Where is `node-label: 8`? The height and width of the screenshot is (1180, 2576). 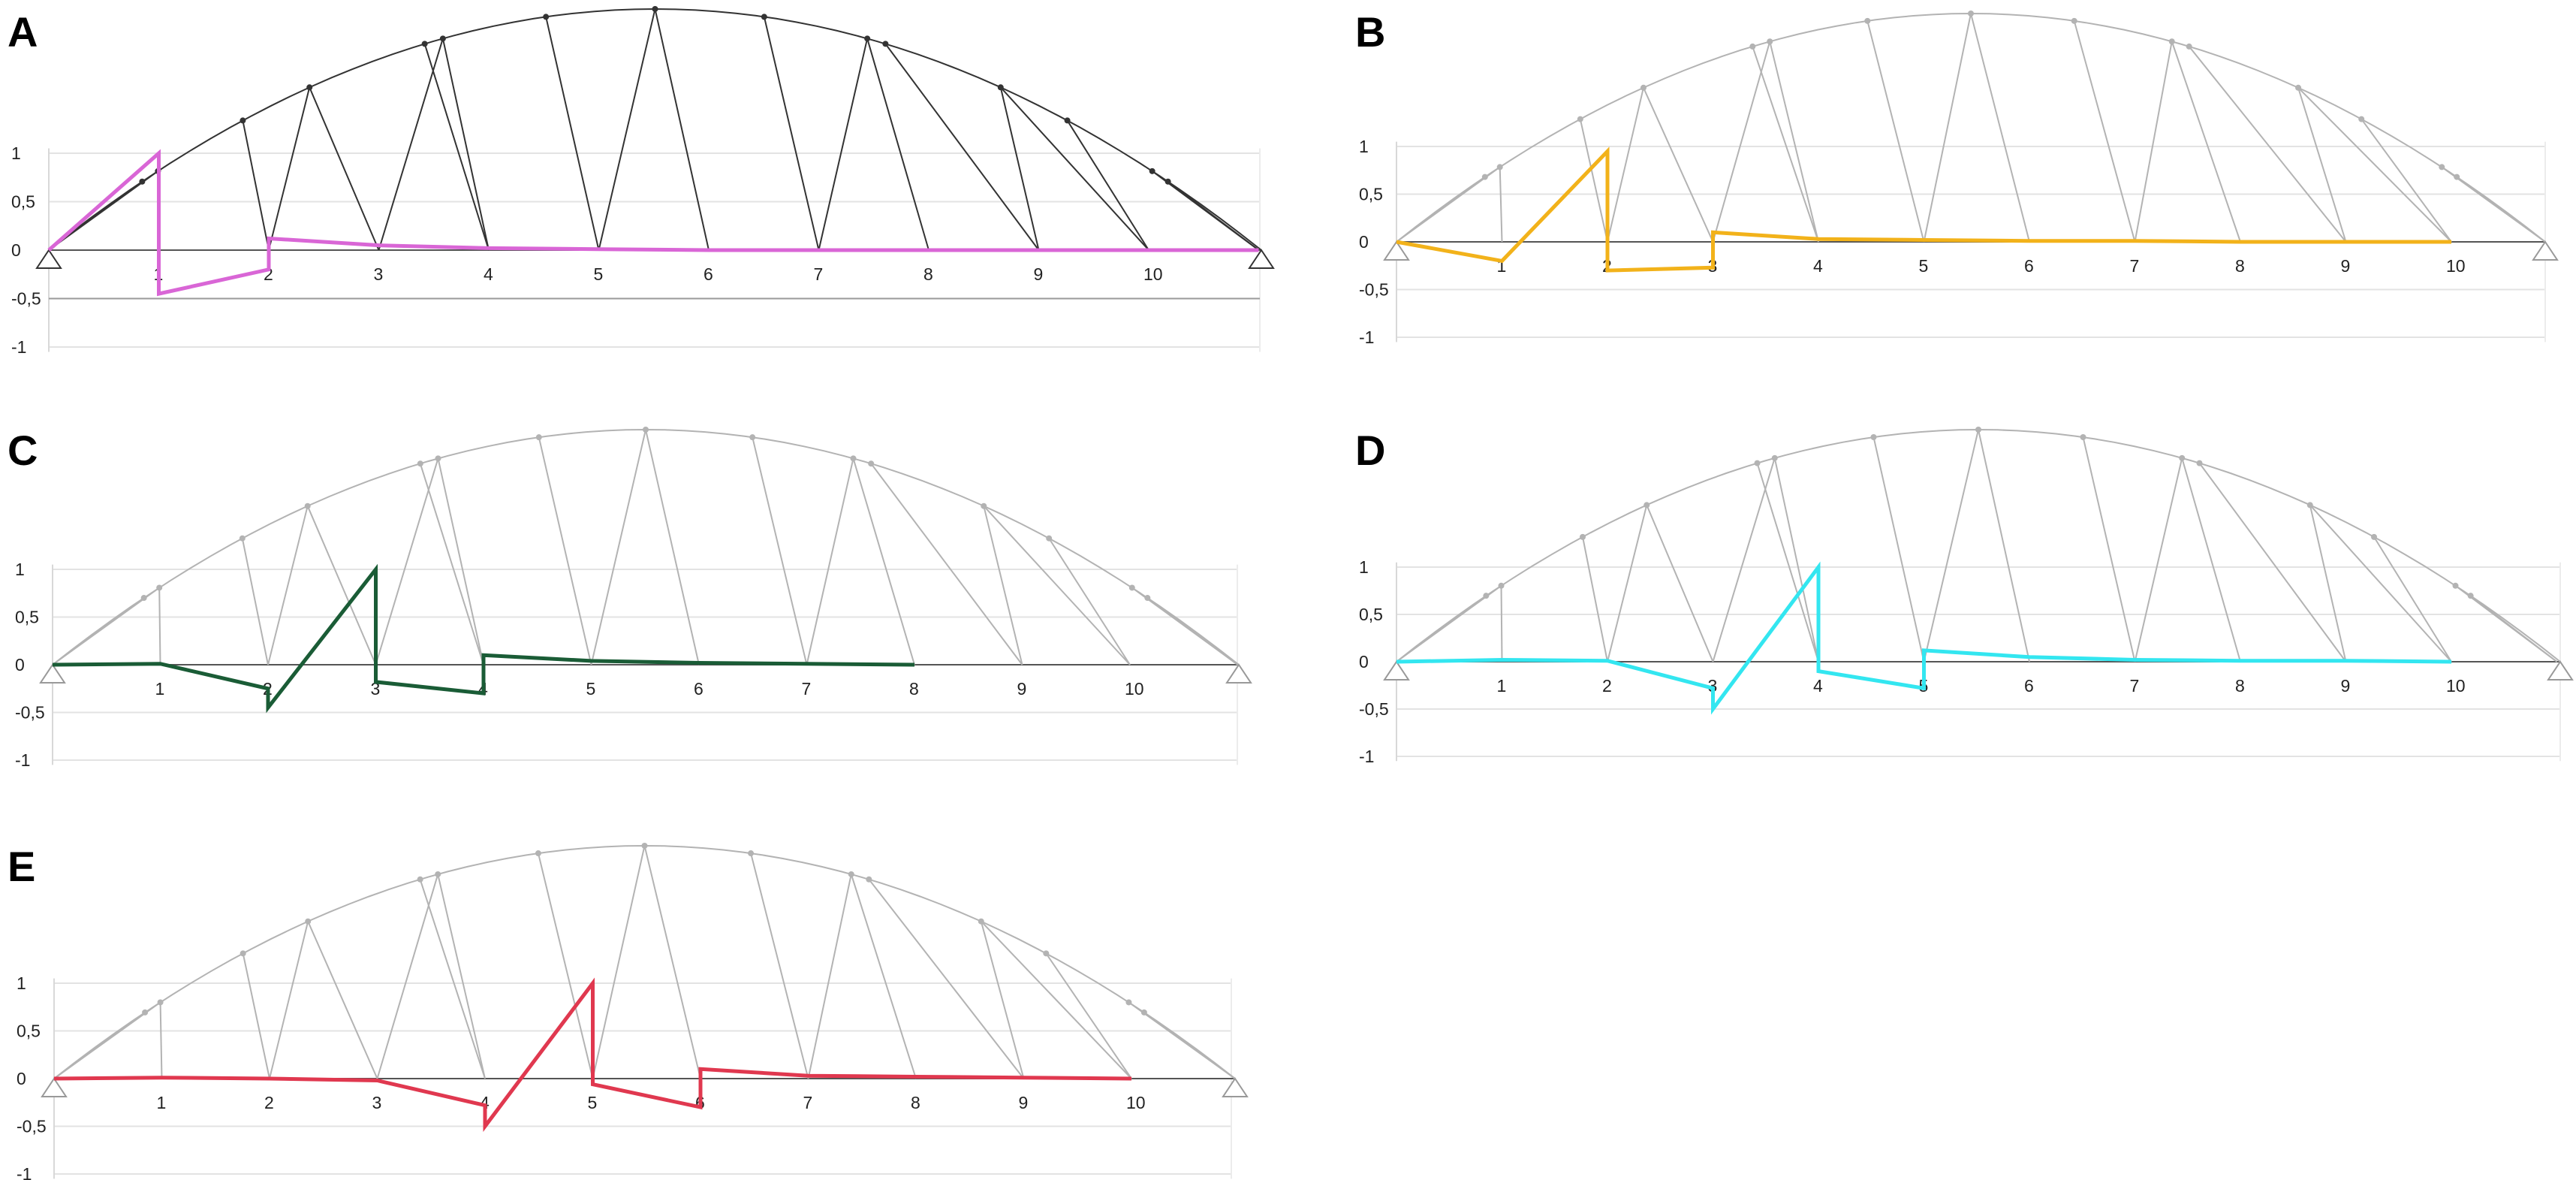 node-label: 8 is located at coordinates (915, 1102).